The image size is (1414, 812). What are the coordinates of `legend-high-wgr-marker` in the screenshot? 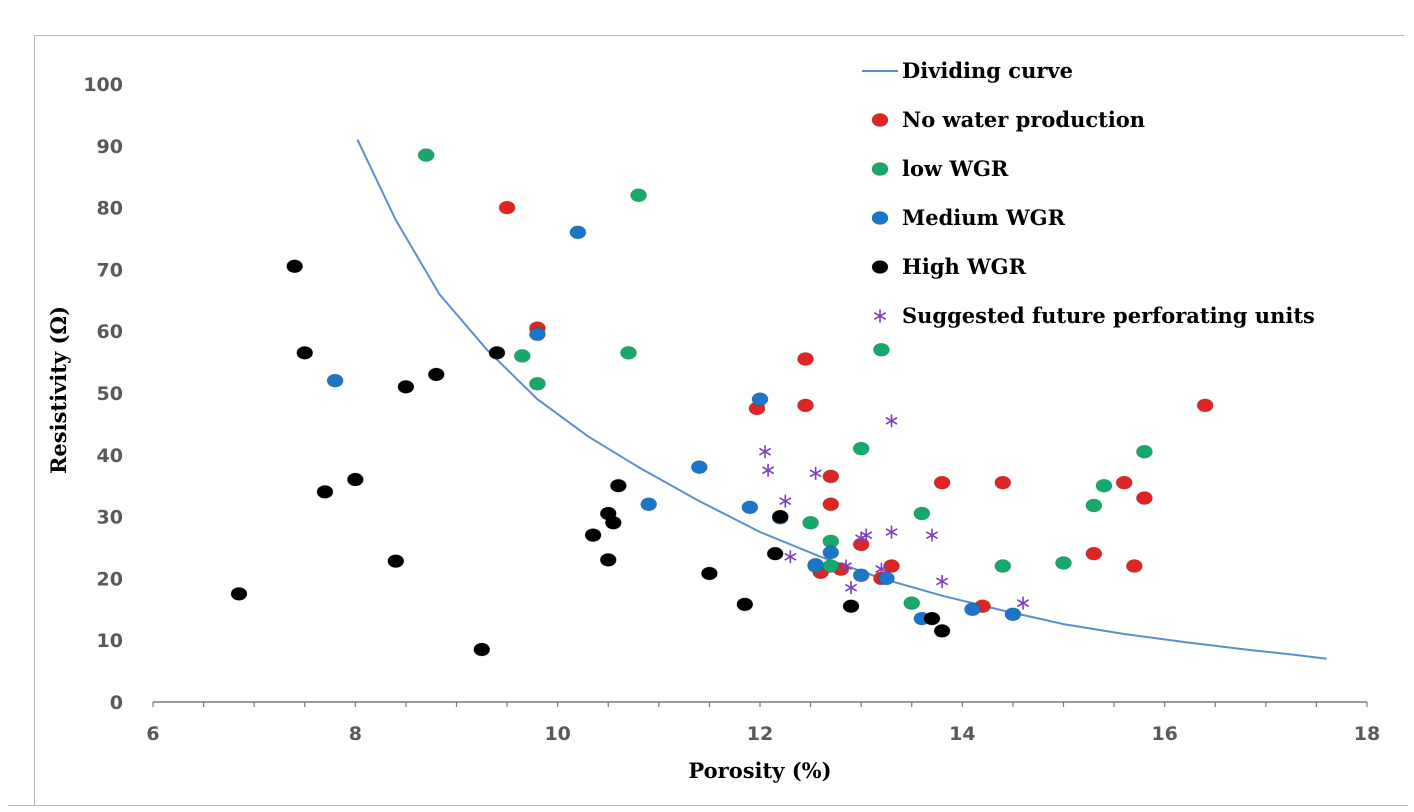 It's located at (880, 267).